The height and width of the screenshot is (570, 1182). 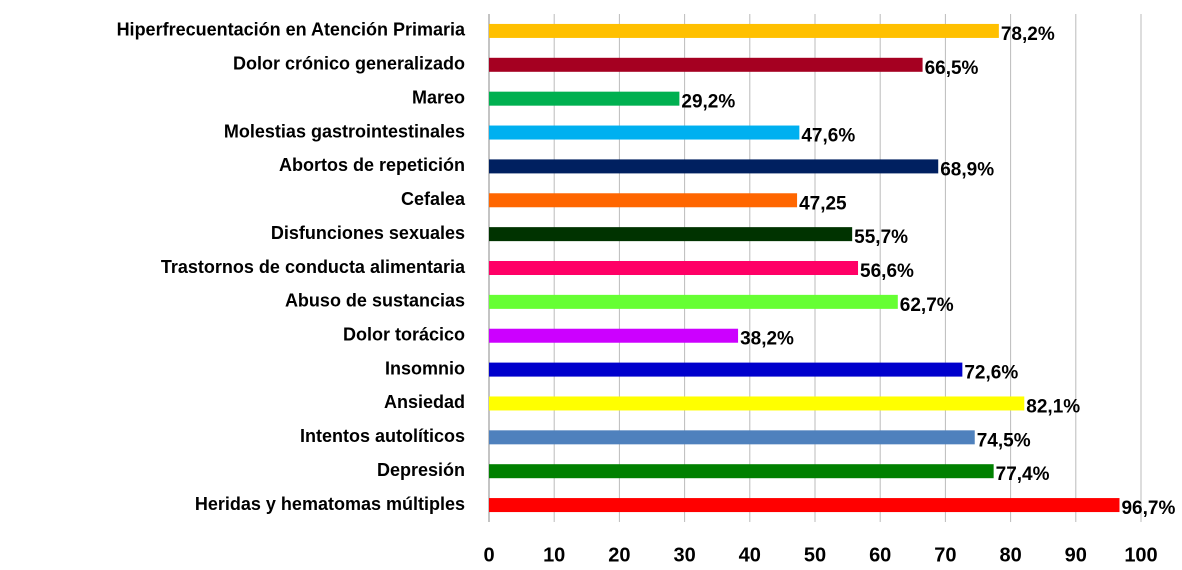 What do you see at coordinates (1010, 555) in the screenshot?
I see `x-tick-label: 80` at bounding box center [1010, 555].